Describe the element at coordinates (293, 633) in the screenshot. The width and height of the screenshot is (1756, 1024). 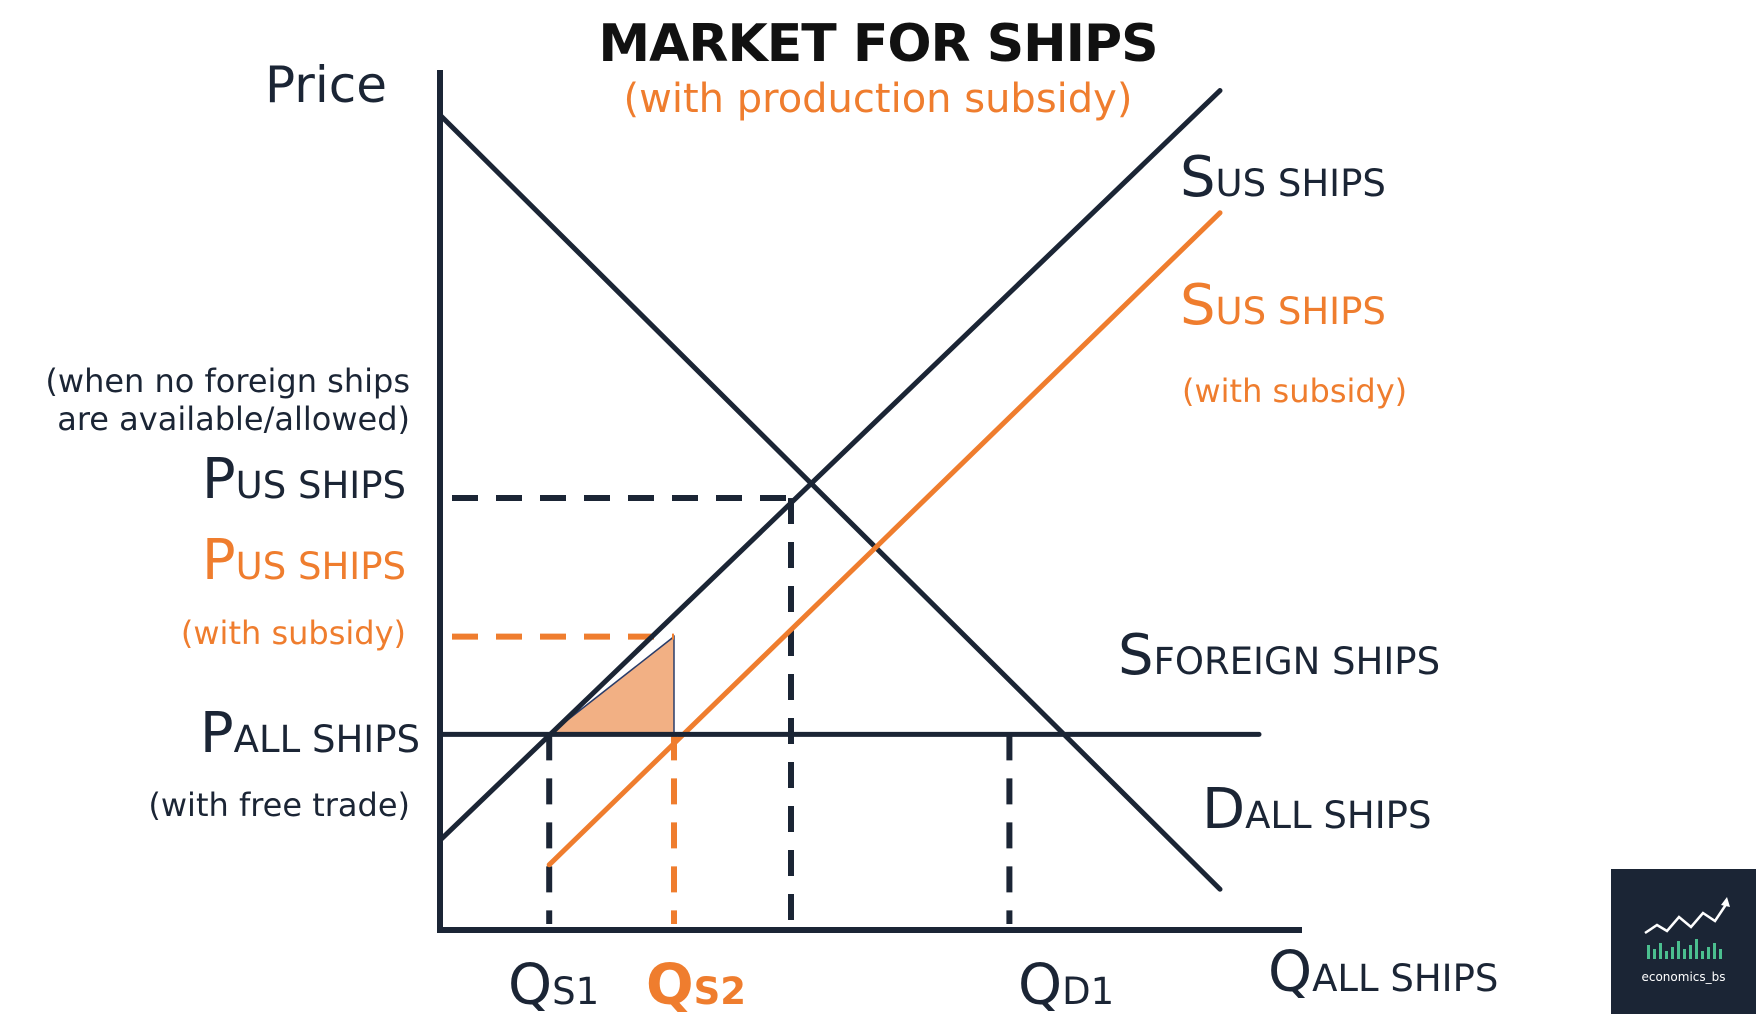
I see `p-us-subsidy-note: (with subsidy)` at that location.